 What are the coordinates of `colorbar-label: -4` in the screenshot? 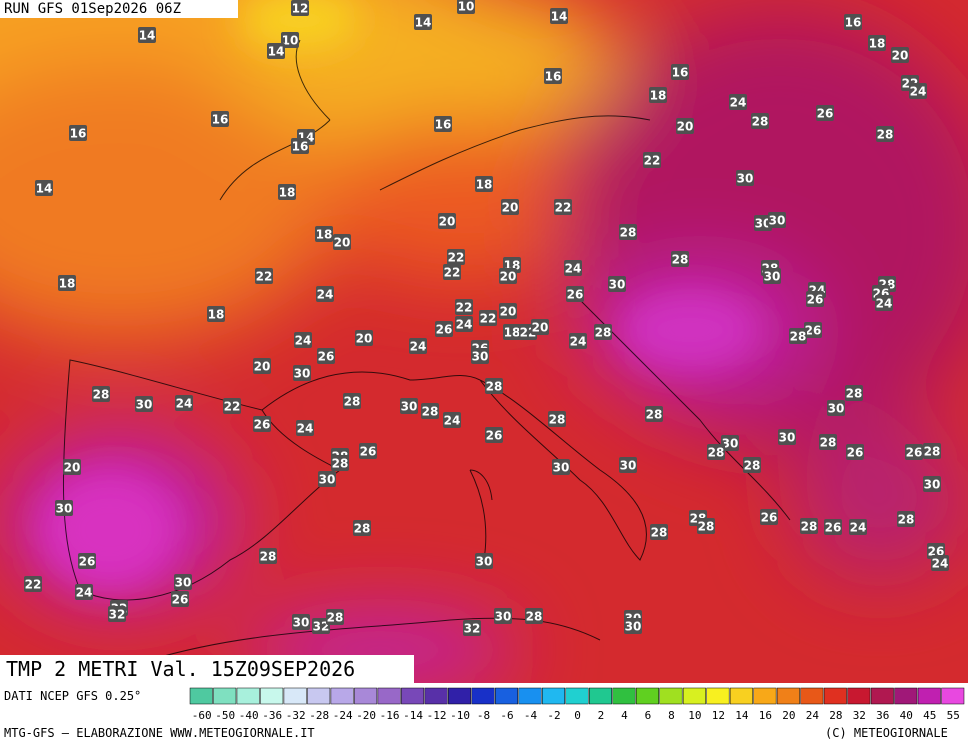 It's located at (531, 715).